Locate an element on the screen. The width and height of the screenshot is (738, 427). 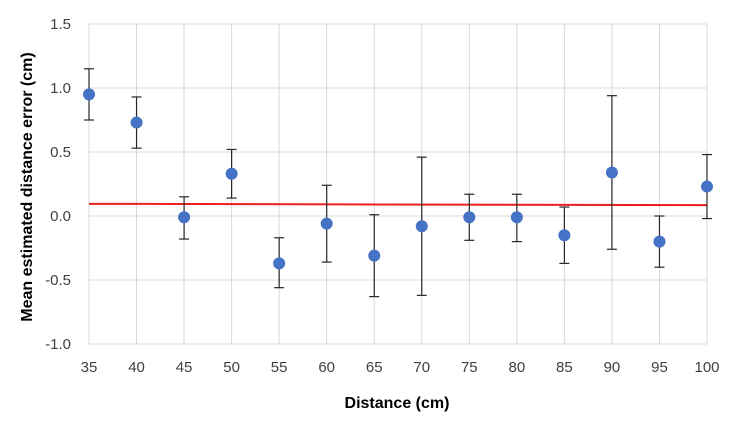
x-tick-label: 35 is located at coordinates (89, 367).